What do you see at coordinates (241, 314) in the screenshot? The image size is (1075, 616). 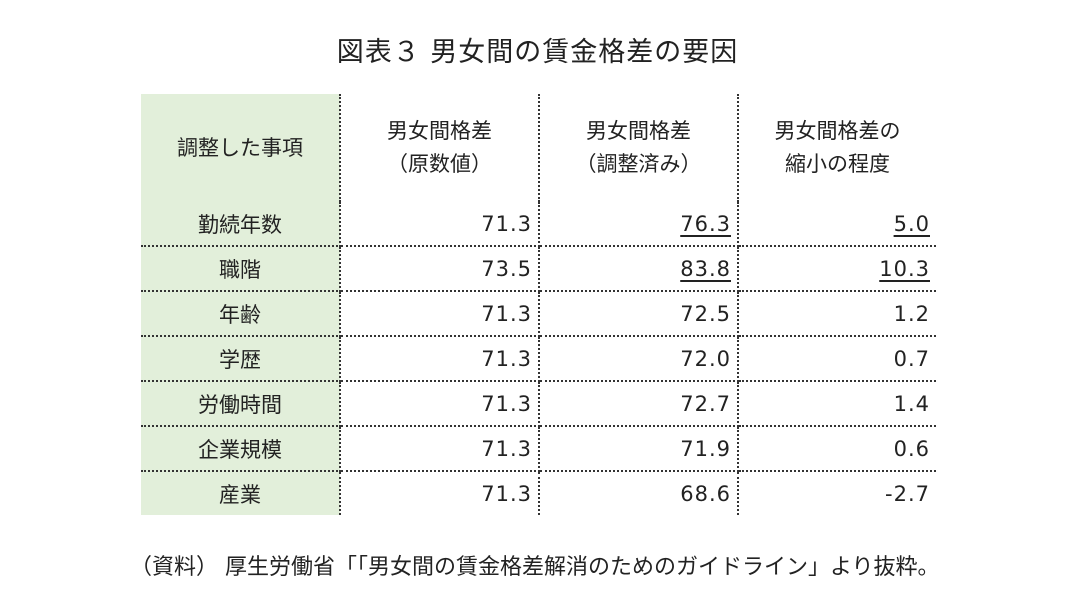 I see `row-label: 年齢` at bounding box center [241, 314].